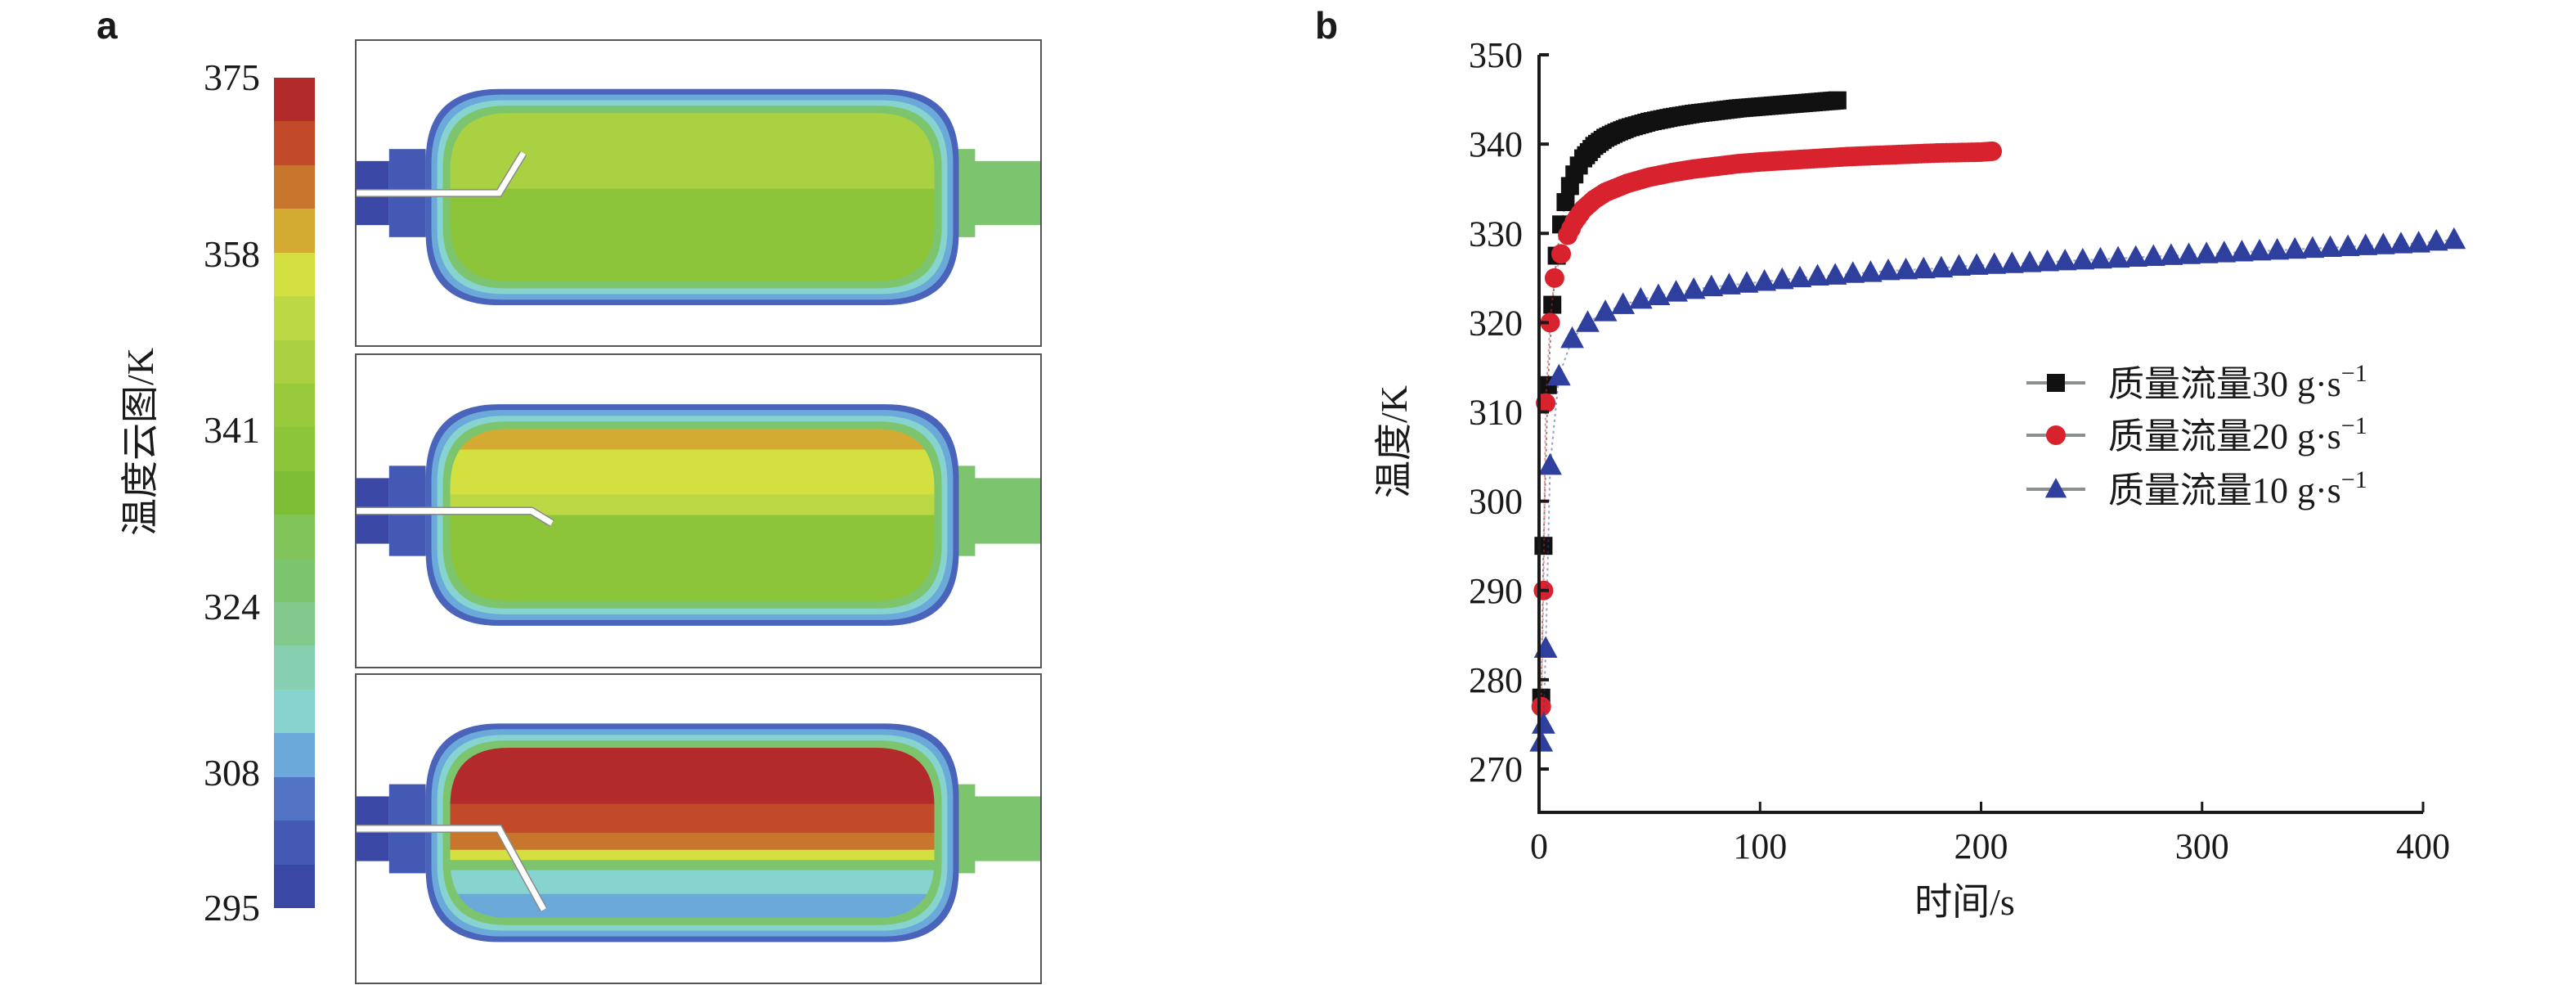  Describe the element at coordinates (2202, 846) in the screenshot. I see `x-tick-label: 300` at that location.